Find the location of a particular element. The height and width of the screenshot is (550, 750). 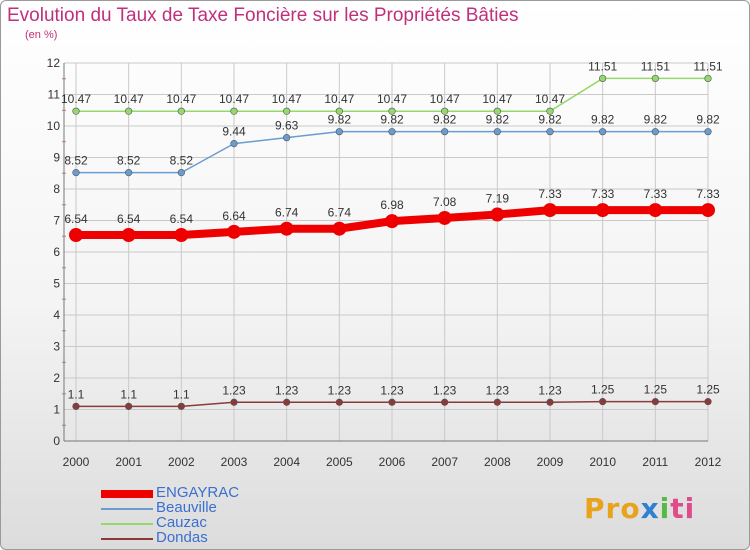

data-label-engayrac: 7.08 is located at coordinates (445, 202).